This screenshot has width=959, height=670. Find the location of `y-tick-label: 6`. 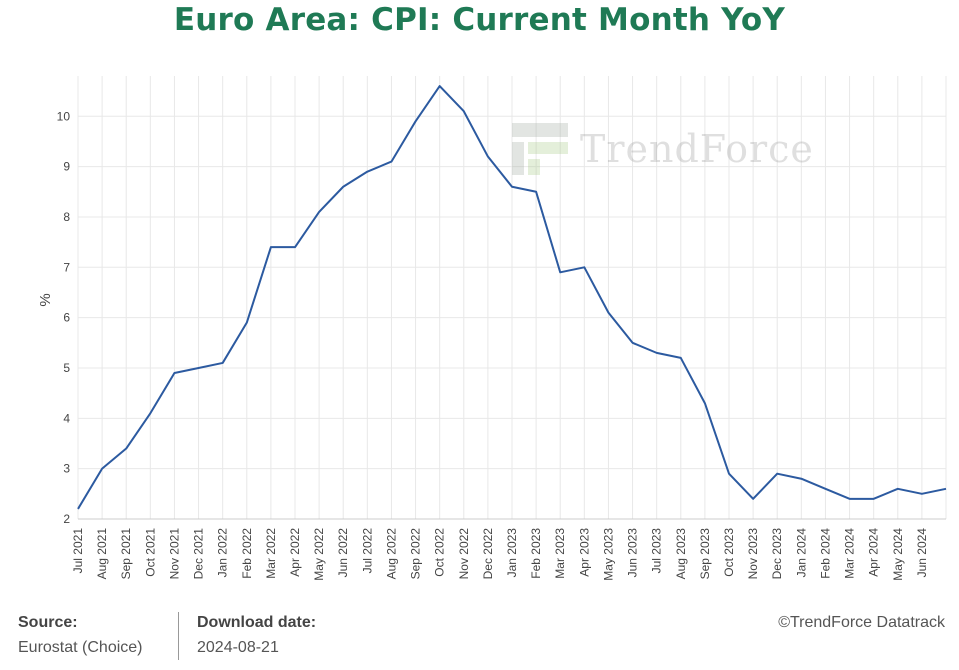

y-tick-label: 6 is located at coordinates (66, 318).